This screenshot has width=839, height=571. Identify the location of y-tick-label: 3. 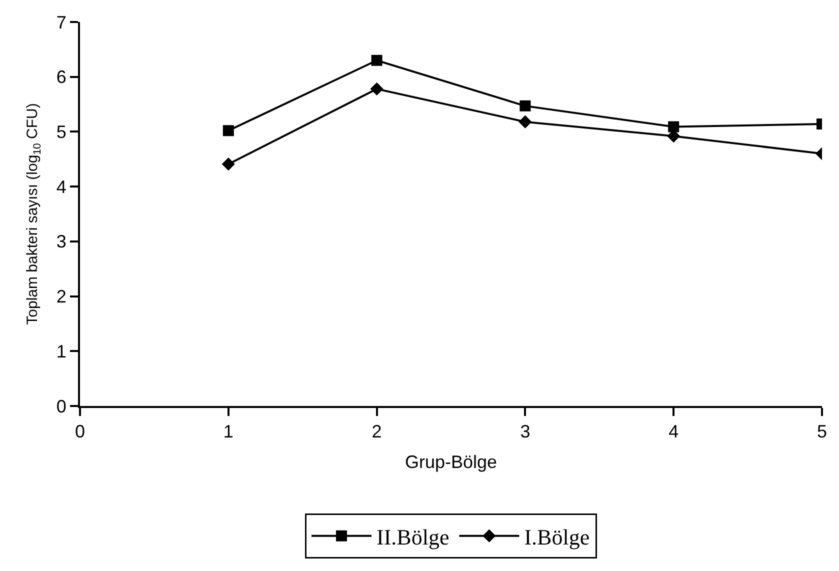
(61, 242).